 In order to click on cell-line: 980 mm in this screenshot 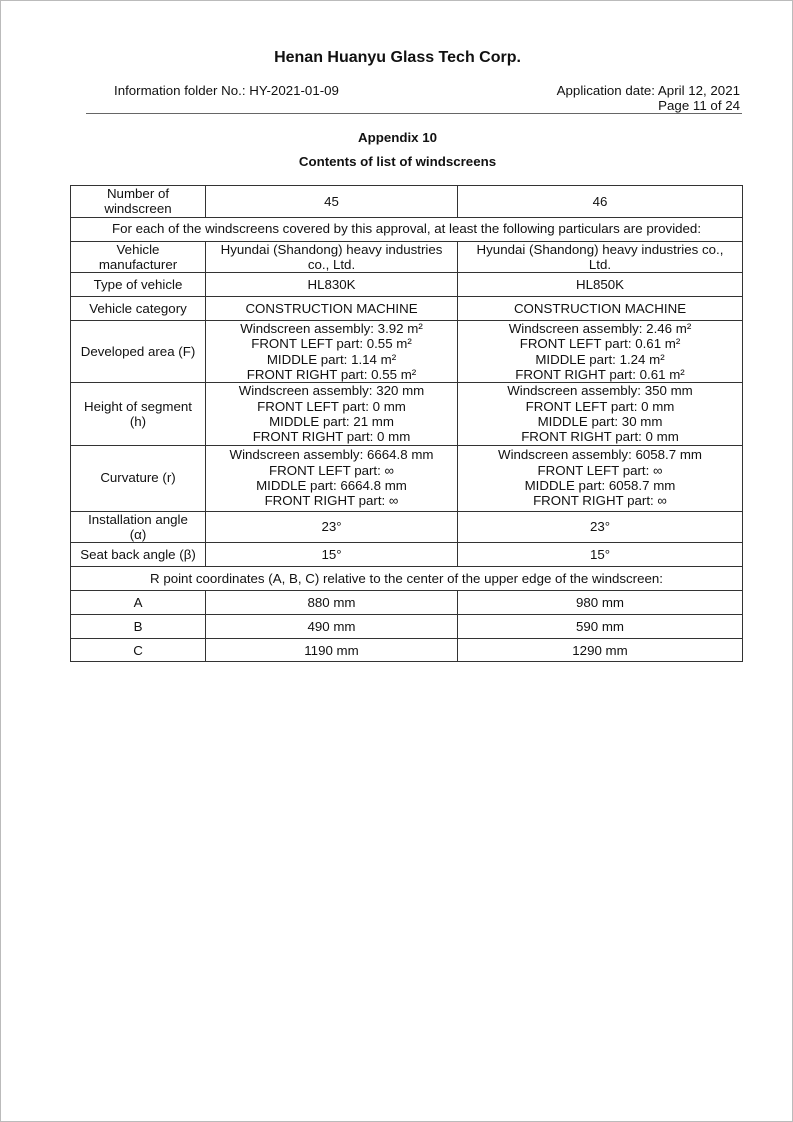, I will do `click(600, 602)`.